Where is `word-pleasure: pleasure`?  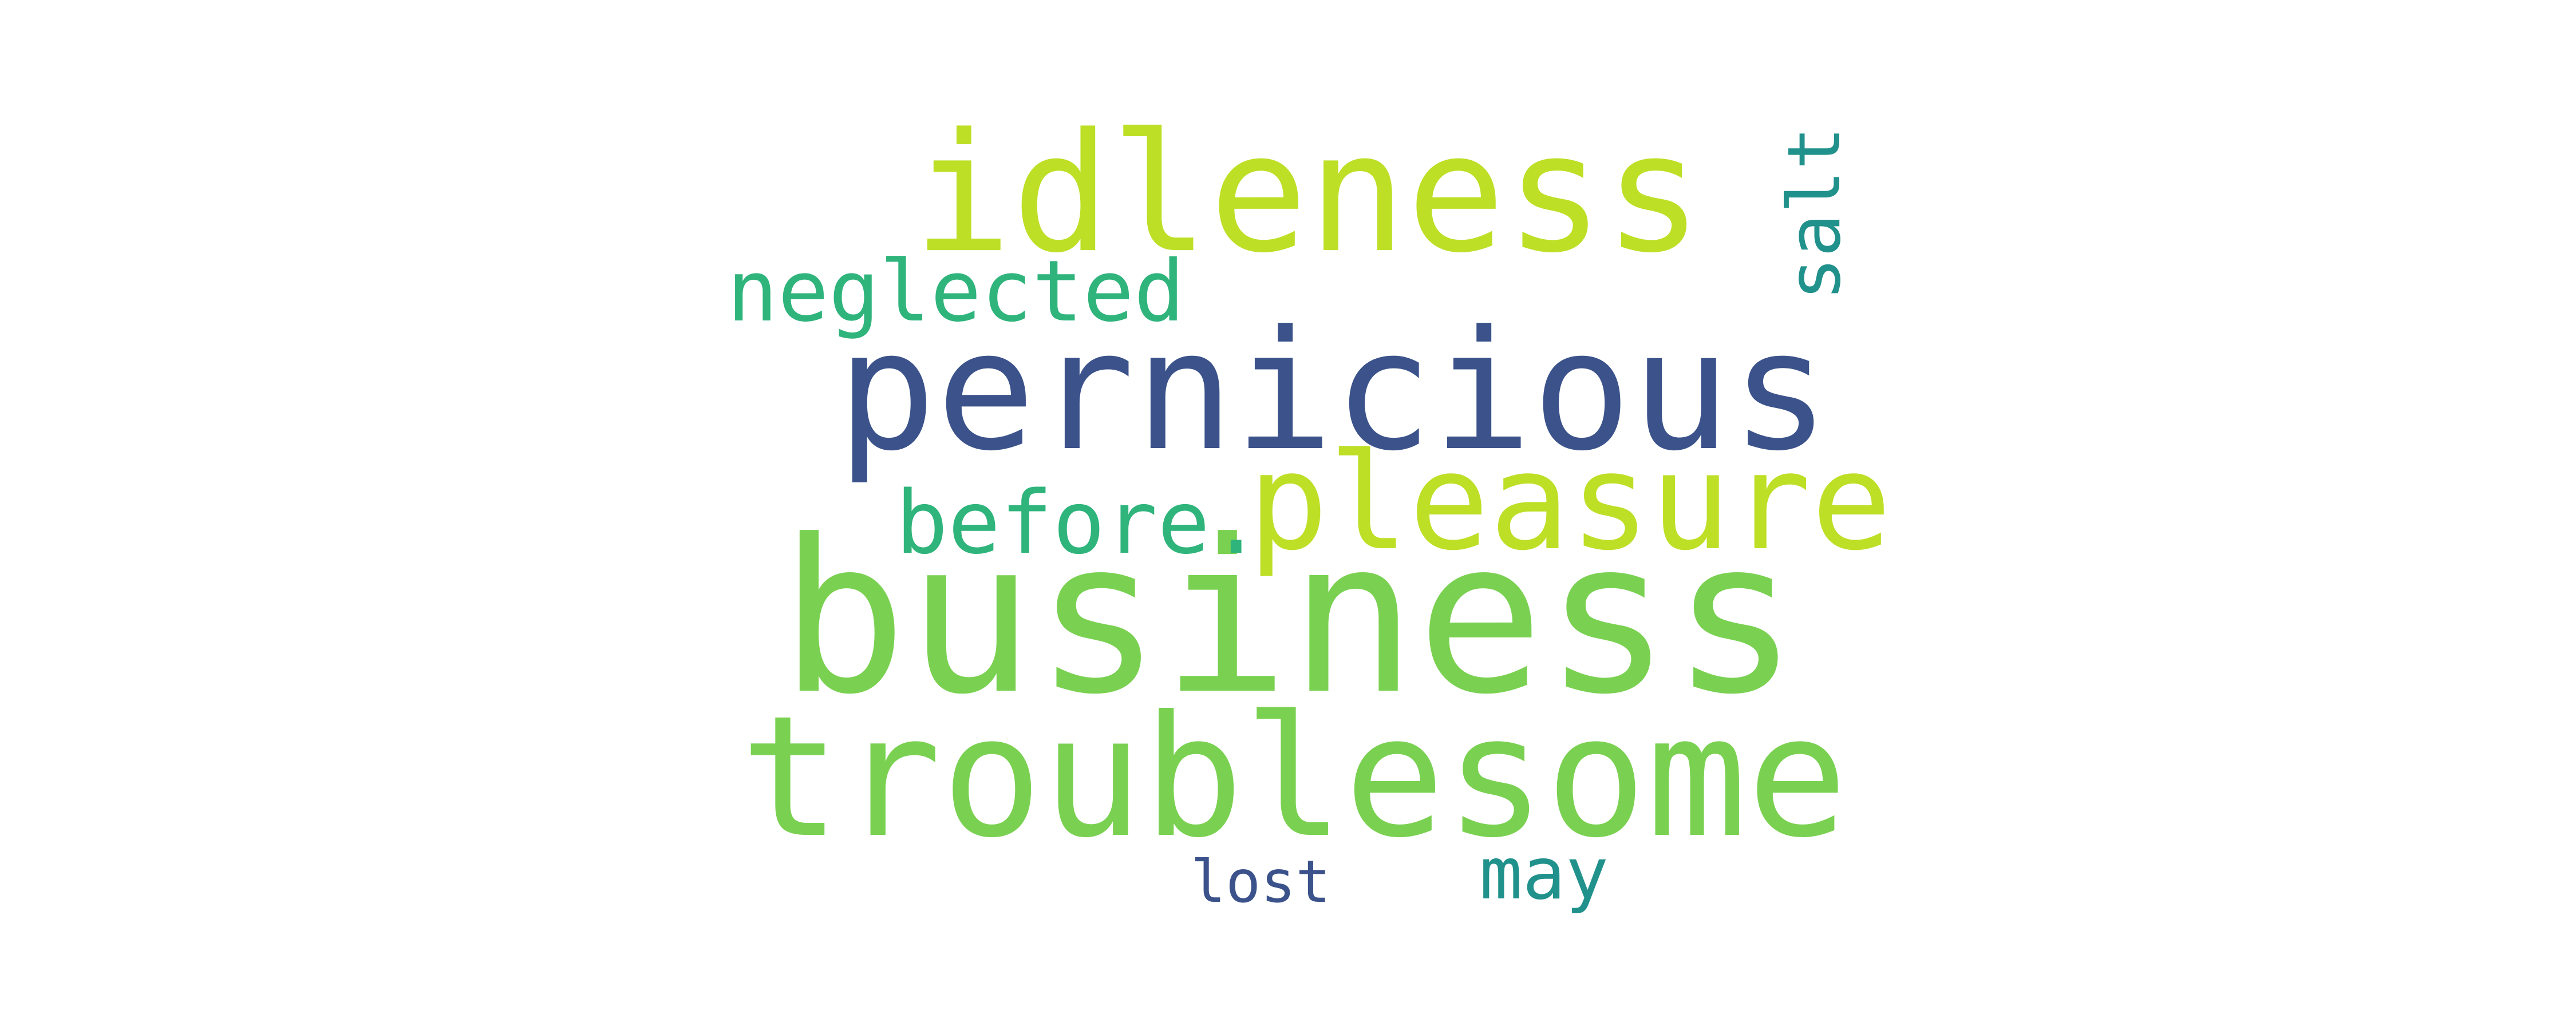
word-pleasure: pleasure is located at coordinates (1570, 502).